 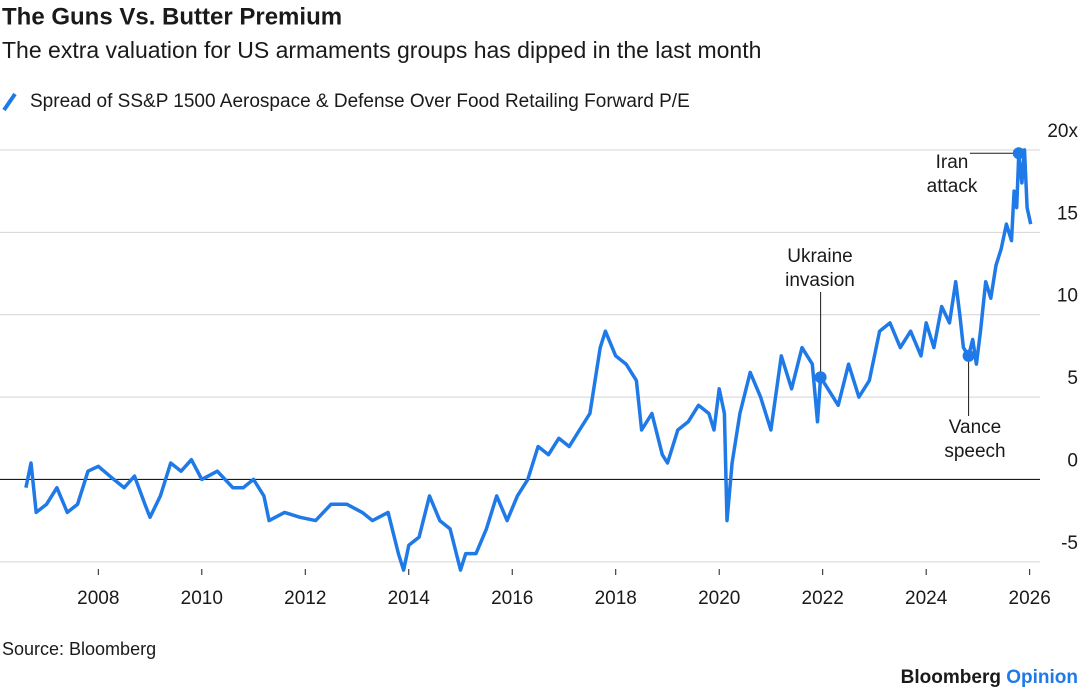 What do you see at coordinates (975, 427) in the screenshot?
I see `annotation-text: Vance` at bounding box center [975, 427].